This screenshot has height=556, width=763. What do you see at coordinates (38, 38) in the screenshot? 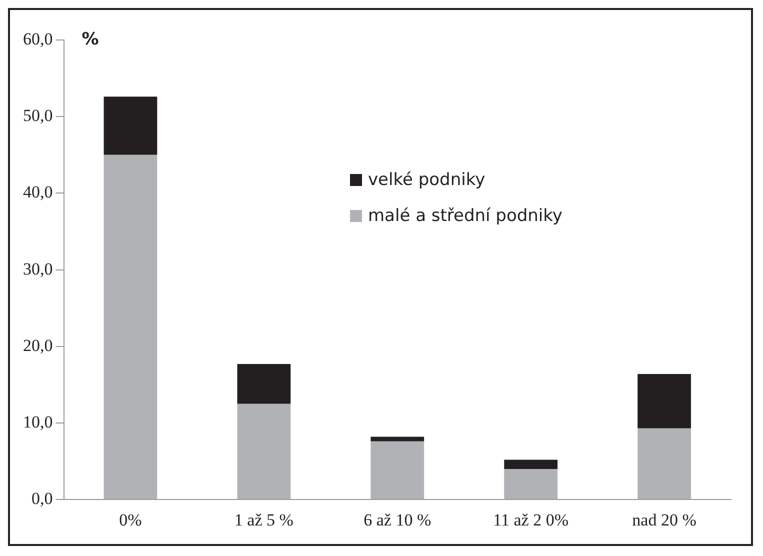
I see `y-tick-label: 60,0` at bounding box center [38, 38].